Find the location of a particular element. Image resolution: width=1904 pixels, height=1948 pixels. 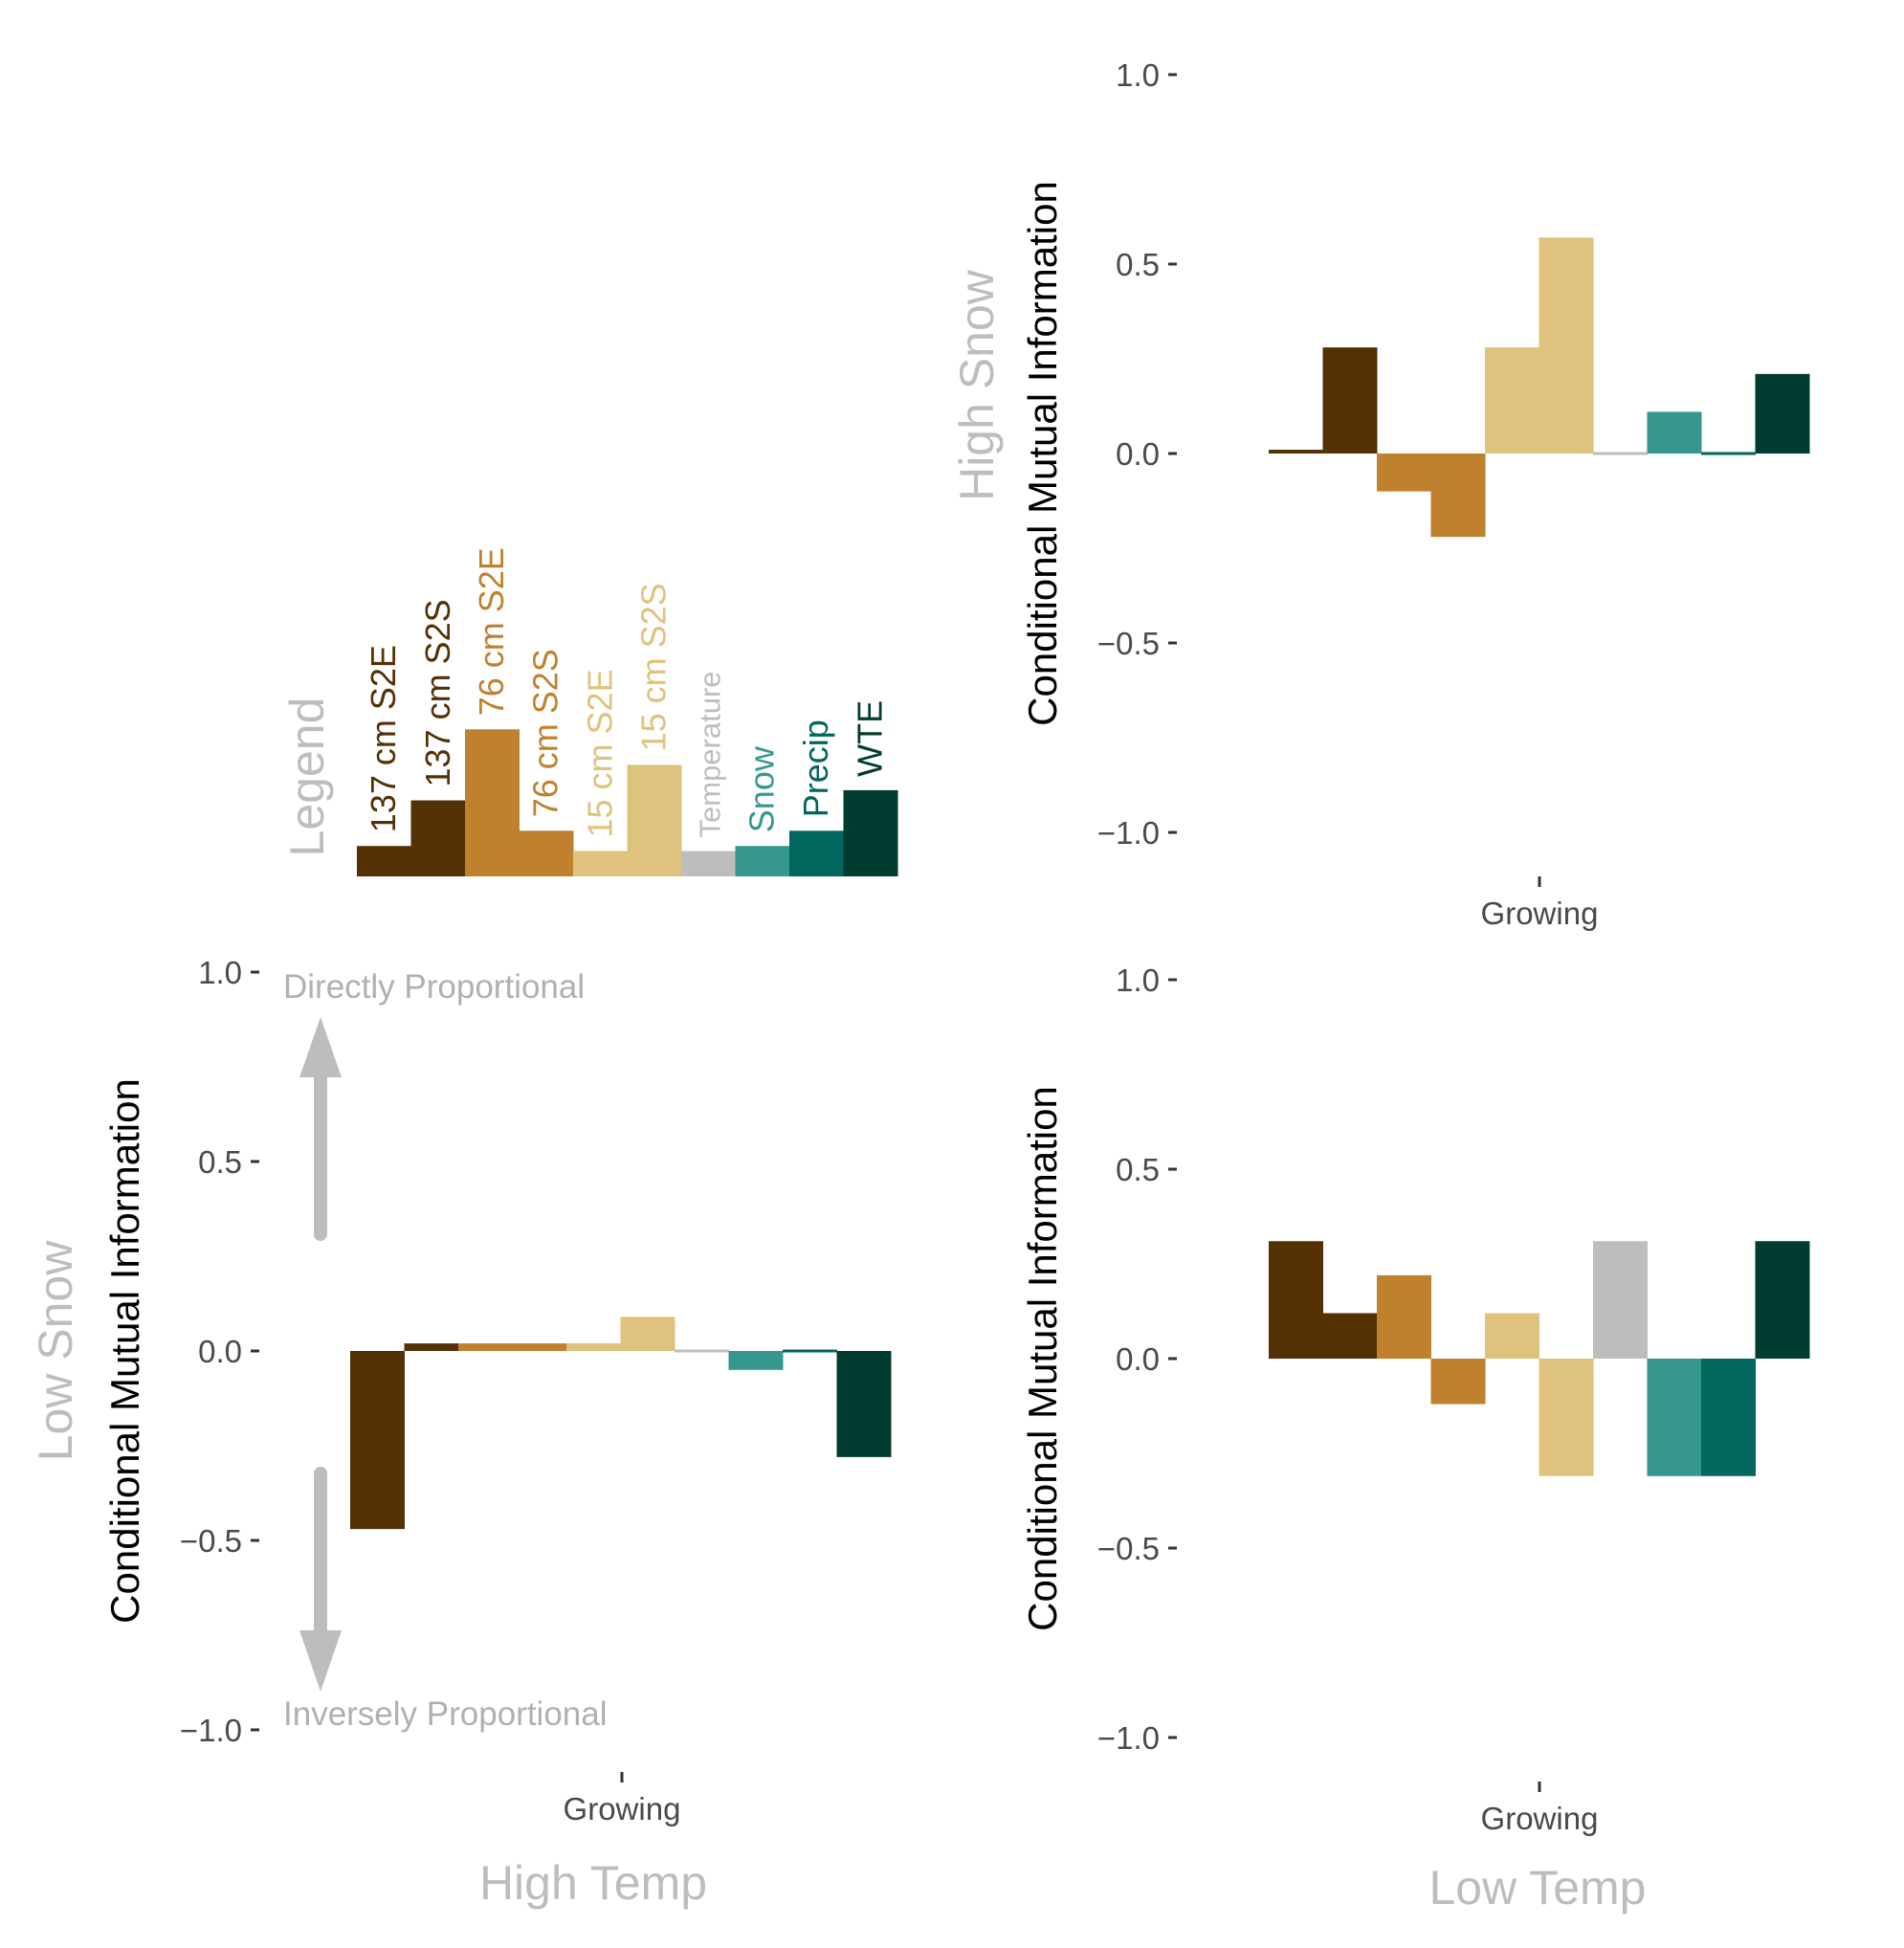

legend-label-76-cm-s2e: 76 cm S2E is located at coordinates (491, 631).